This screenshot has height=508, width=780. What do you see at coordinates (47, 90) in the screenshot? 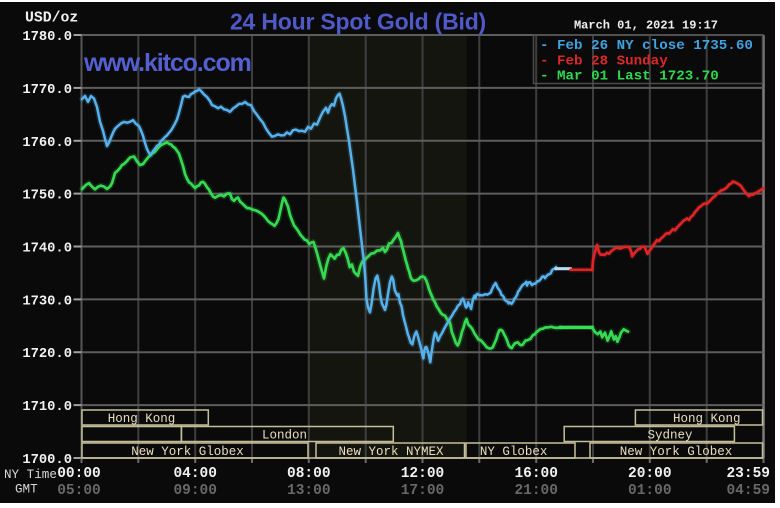
I see `svg-text: 1770.0` at bounding box center [47, 90].